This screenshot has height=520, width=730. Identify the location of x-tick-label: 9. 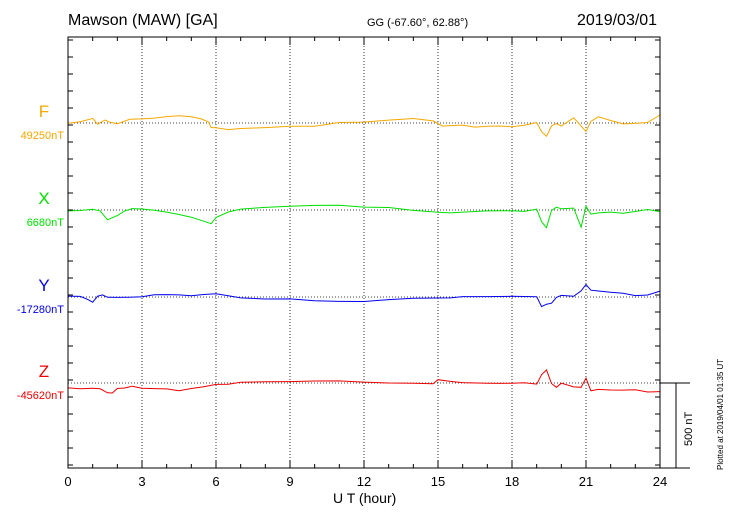
(289, 481).